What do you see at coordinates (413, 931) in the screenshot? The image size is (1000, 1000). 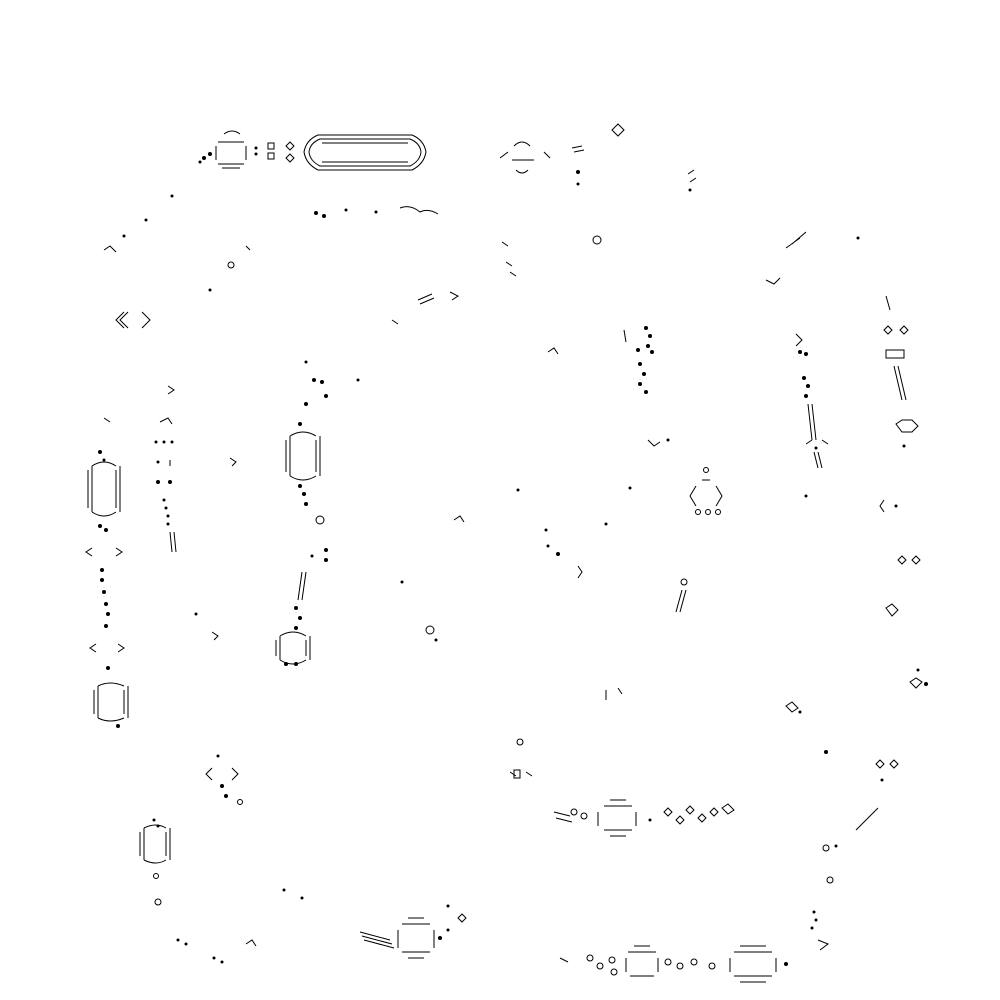 I see `bottom-center-capsule` at bounding box center [413, 931].